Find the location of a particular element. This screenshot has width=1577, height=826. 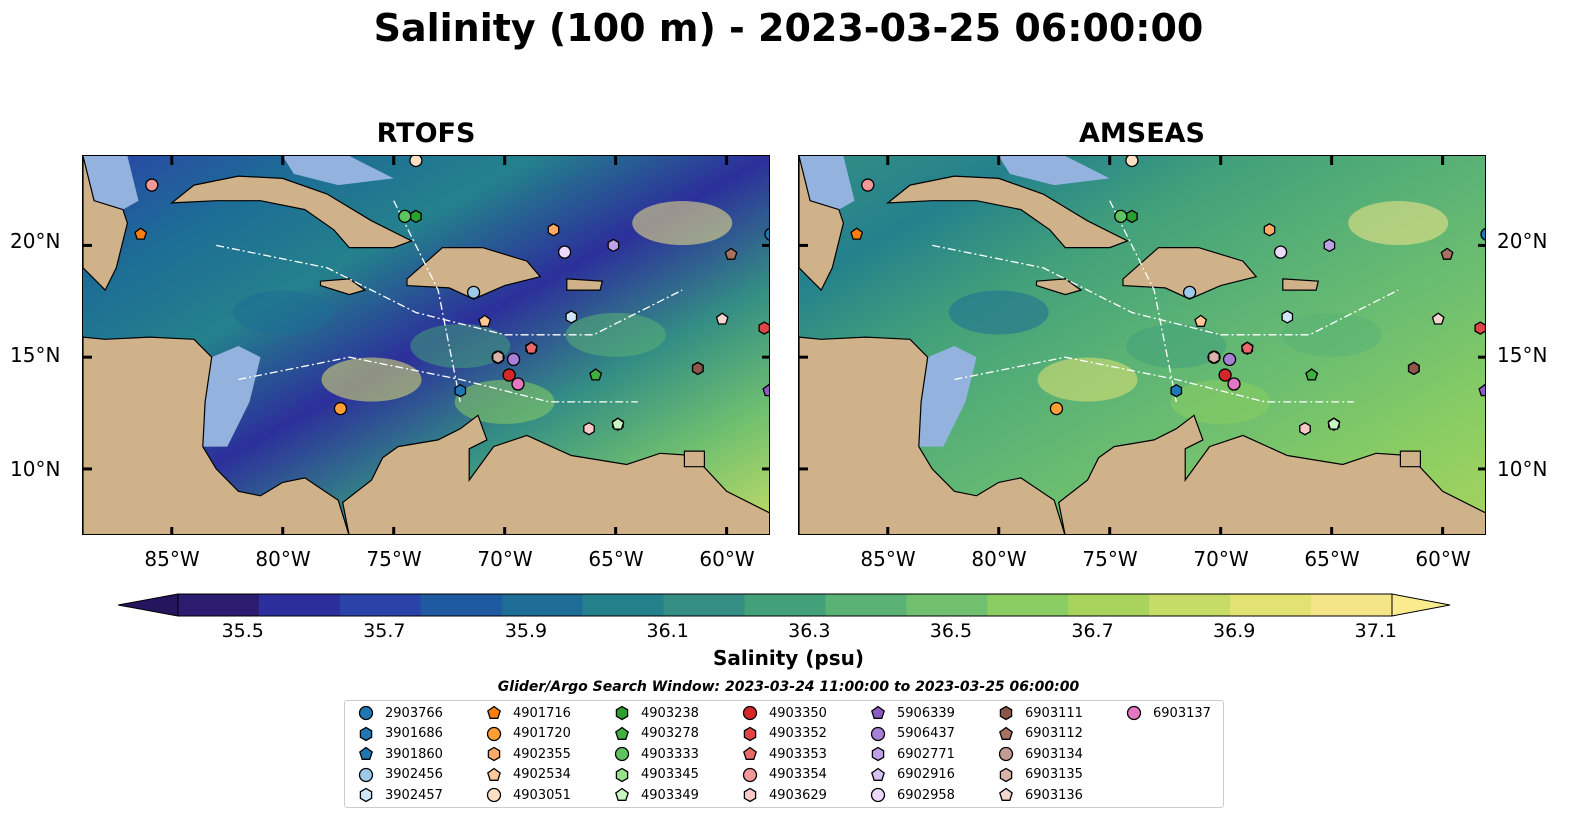

legend-label: 6902916 is located at coordinates (926, 774).